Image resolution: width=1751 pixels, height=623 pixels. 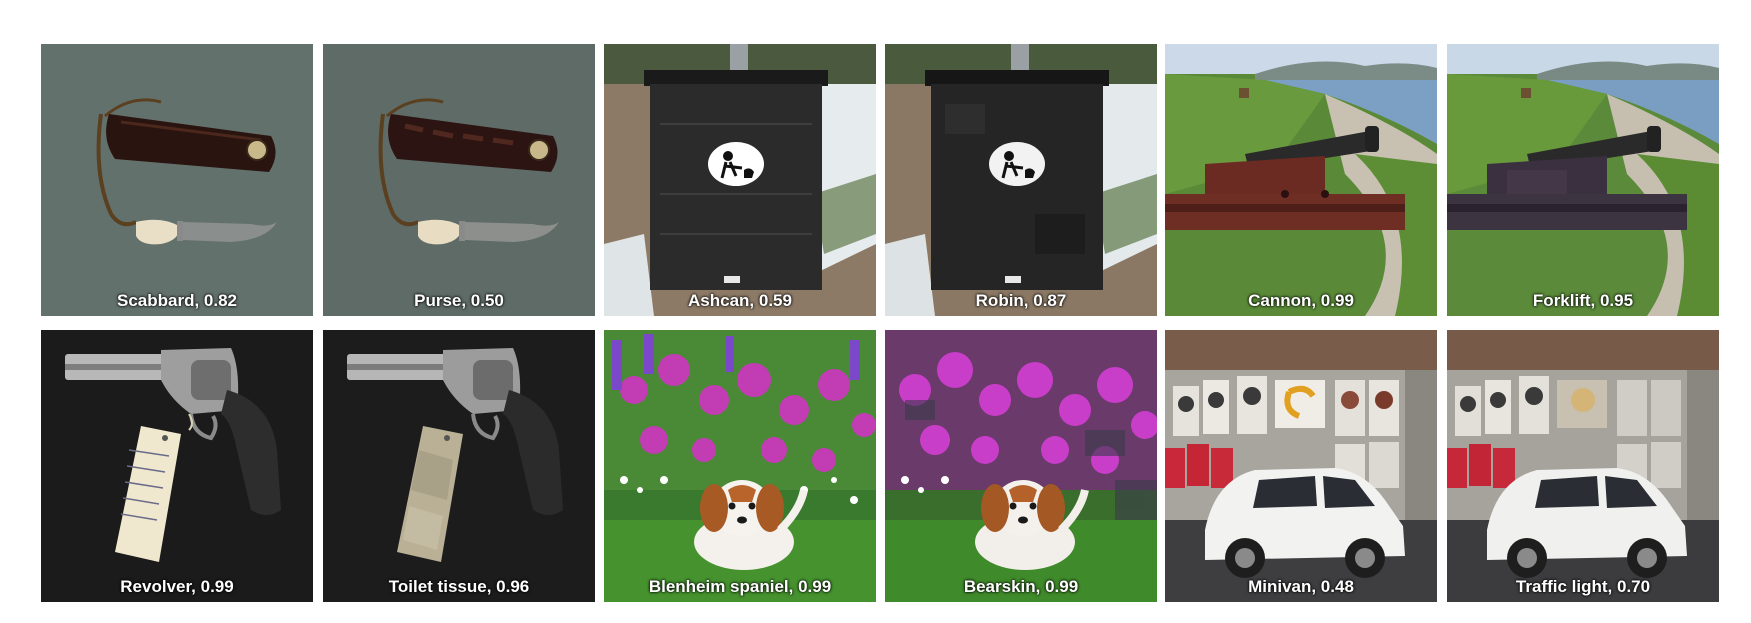 What do you see at coordinates (1583, 300) in the screenshot?
I see `tile-caption: Forklift, 0.95` at bounding box center [1583, 300].